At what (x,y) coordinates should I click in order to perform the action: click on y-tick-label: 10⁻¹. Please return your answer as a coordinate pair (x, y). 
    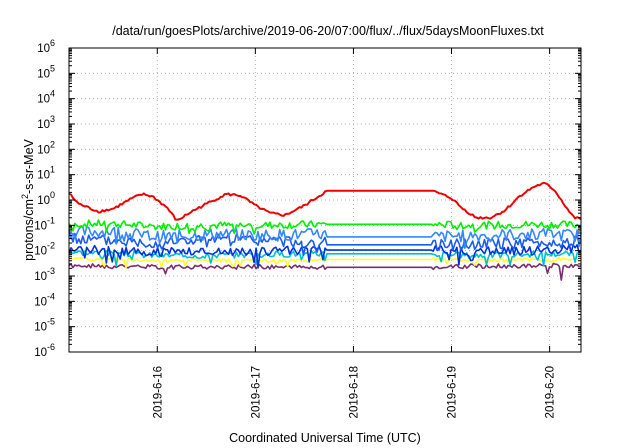
    Looking at the image, I should click on (44, 223).